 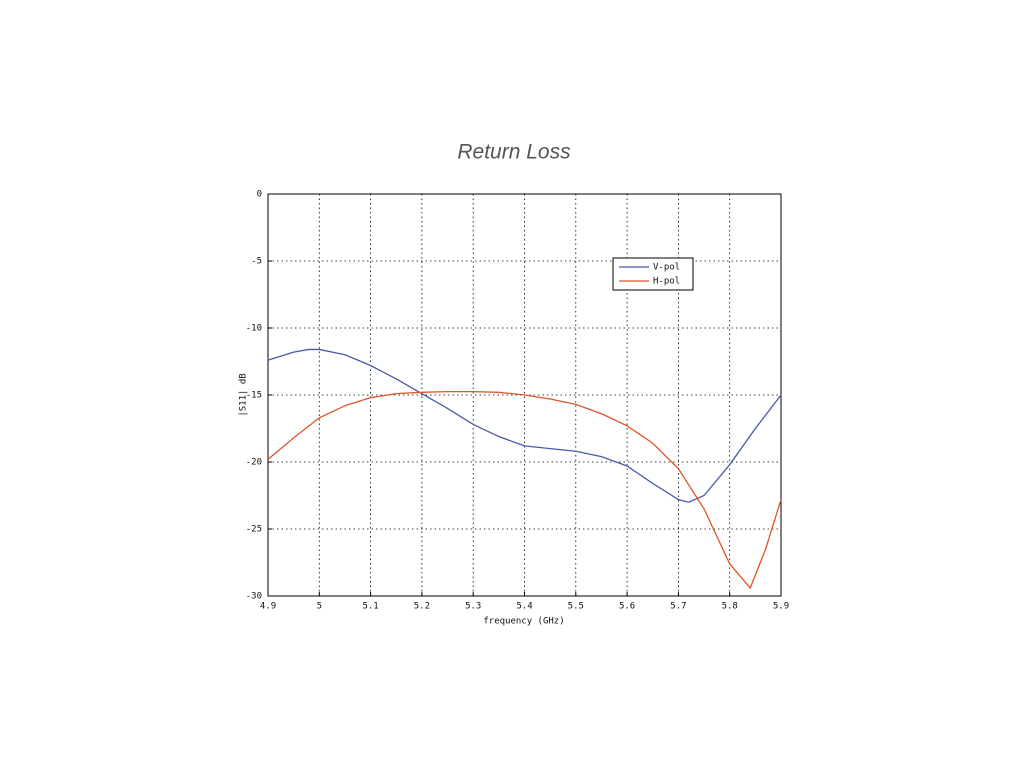 What do you see at coordinates (666, 282) in the screenshot?
I see `legend-label: H-pol` at bounding box center [666, 282].